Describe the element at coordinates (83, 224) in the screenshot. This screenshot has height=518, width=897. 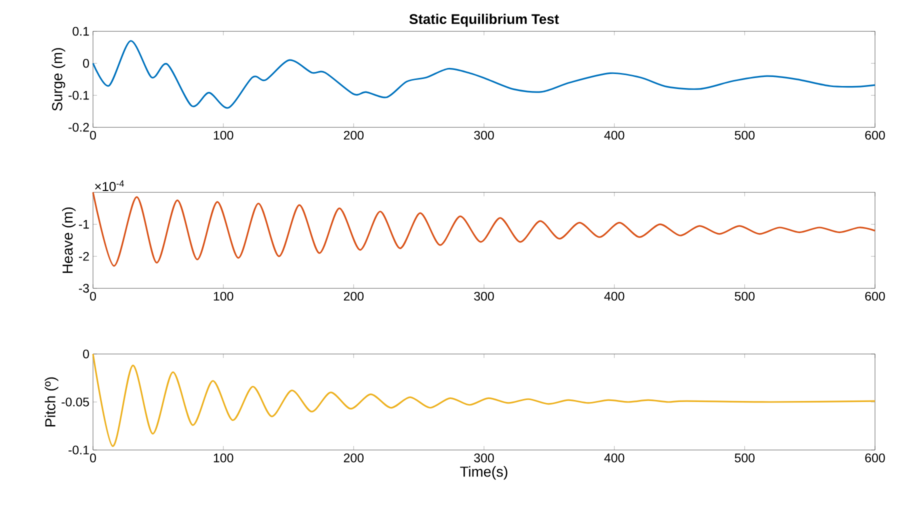
I see `y-tick-label: -1` at that location.